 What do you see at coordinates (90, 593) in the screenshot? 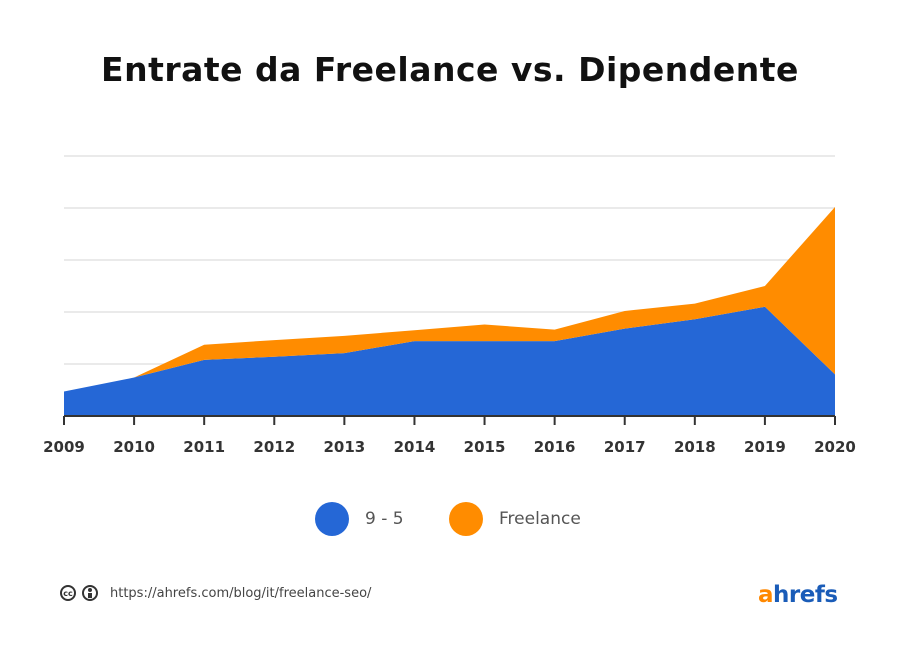
I see `by-icon` at bounding box center [90, 593].